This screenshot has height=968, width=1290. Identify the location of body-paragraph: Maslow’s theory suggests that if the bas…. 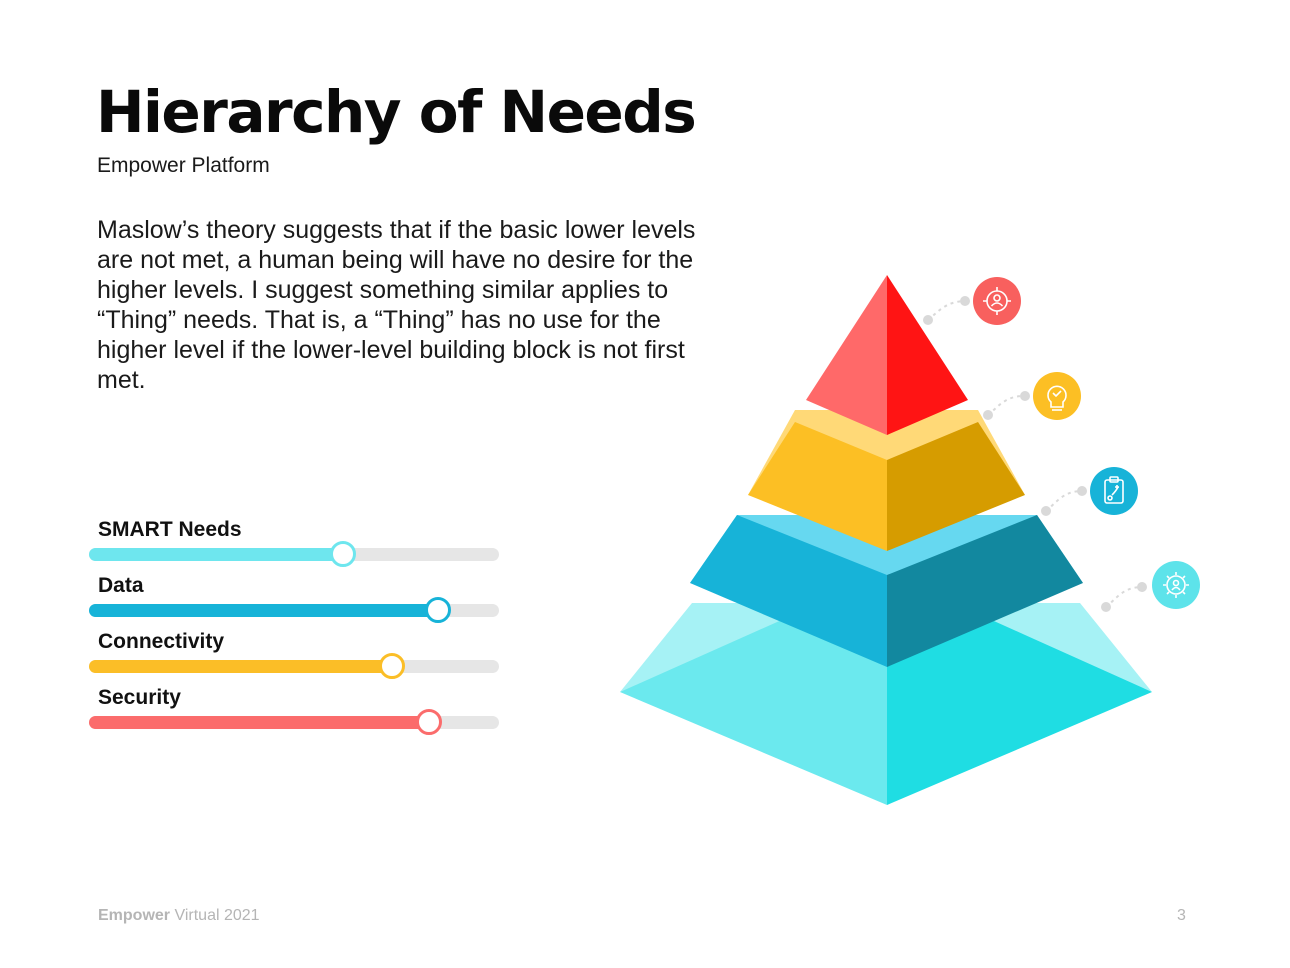
(396, 305).